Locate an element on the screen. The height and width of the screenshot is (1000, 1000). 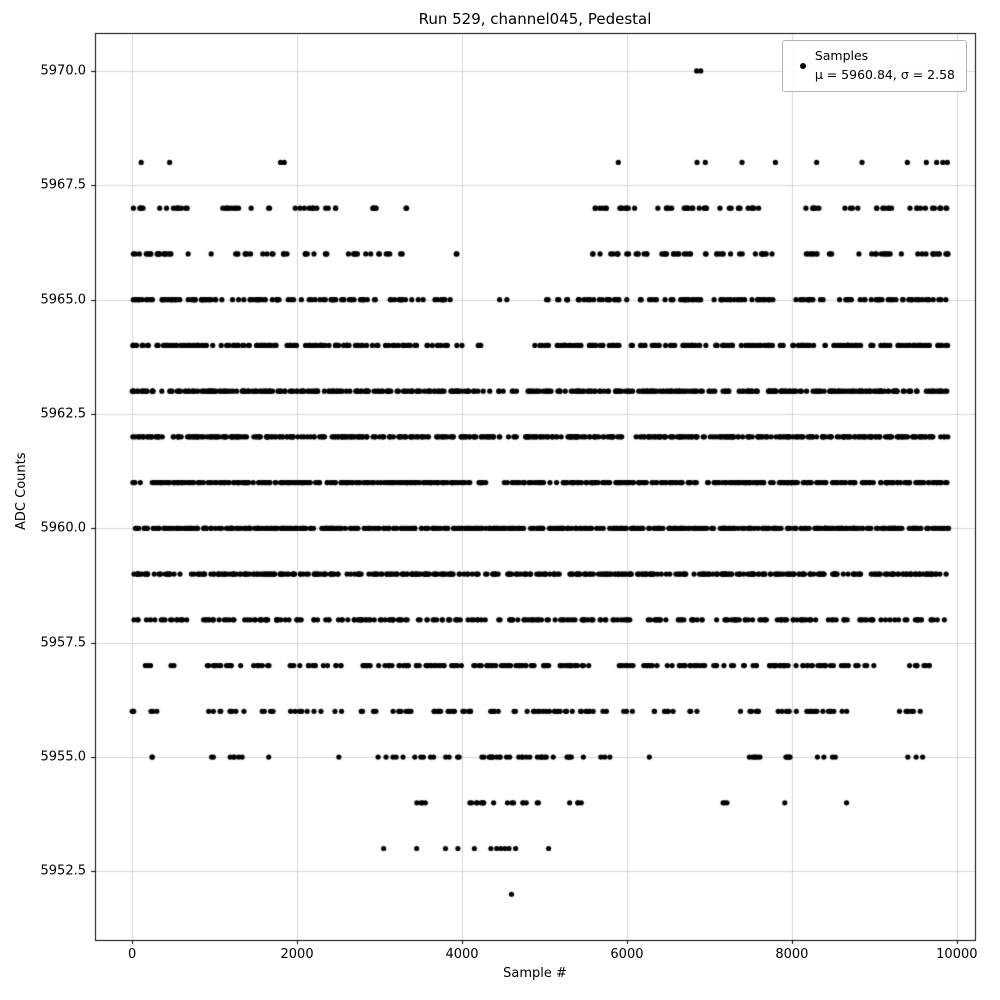
y-tick-label: 5957.5 is located at coordinates (63, 643).